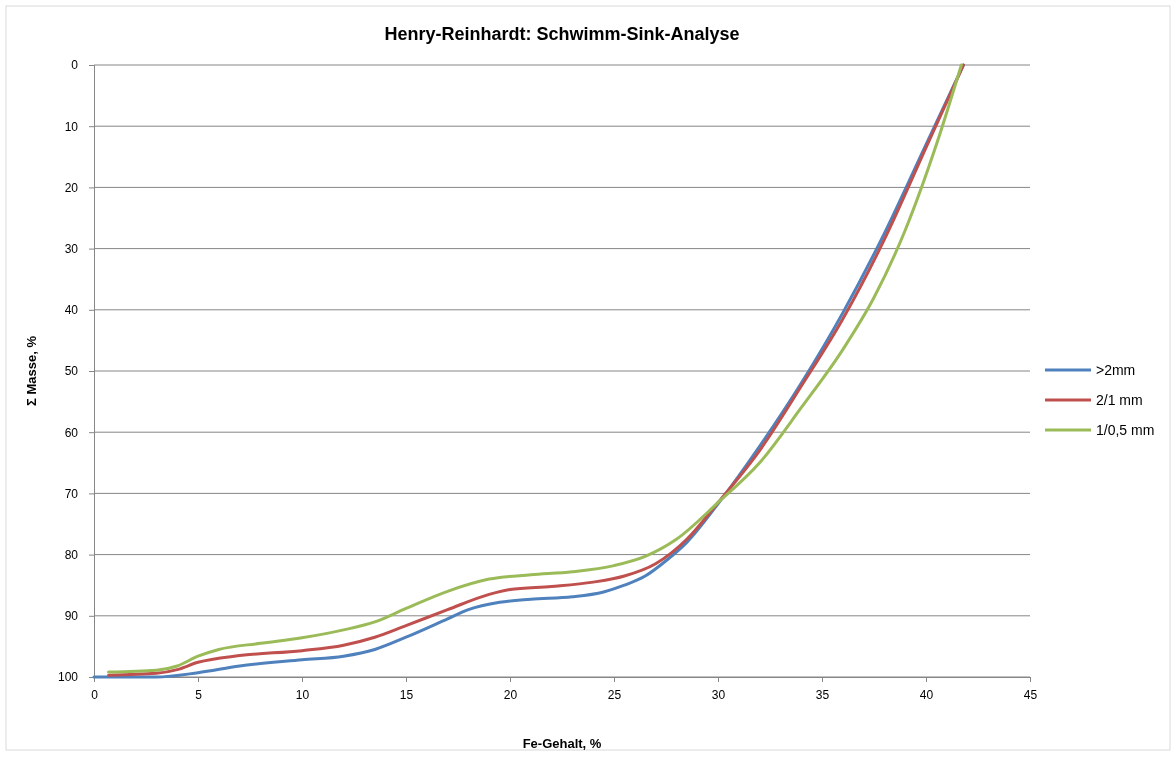  What do you see at coordinates (822, 695) in the screenshot?
I see `x-tick-label: 35` at bounding box center [822, 695].